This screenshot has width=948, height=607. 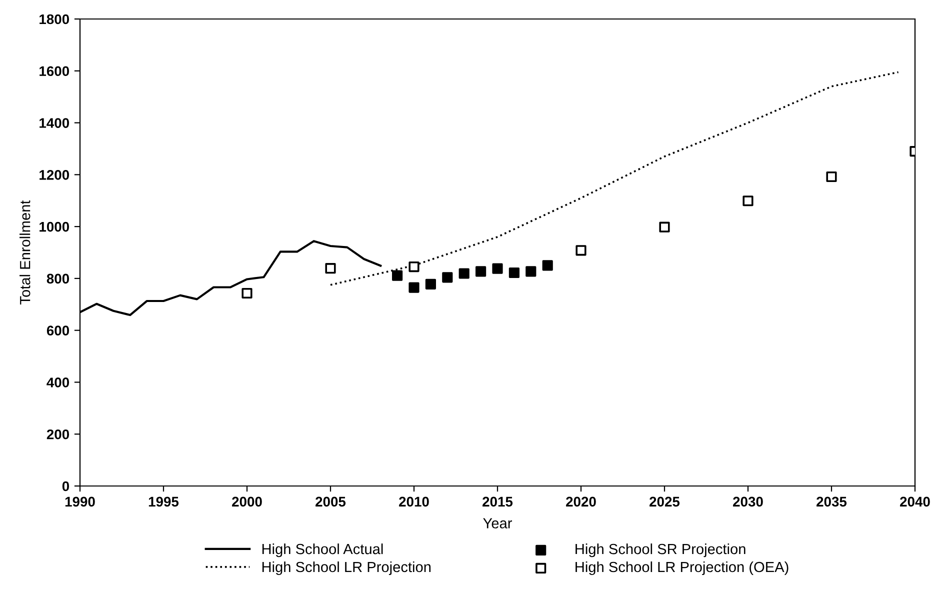 What do you see at coordinates (163, 501) in the screenshot?
I see `x-tick-label: 1995` at bounding box center [163, 501].